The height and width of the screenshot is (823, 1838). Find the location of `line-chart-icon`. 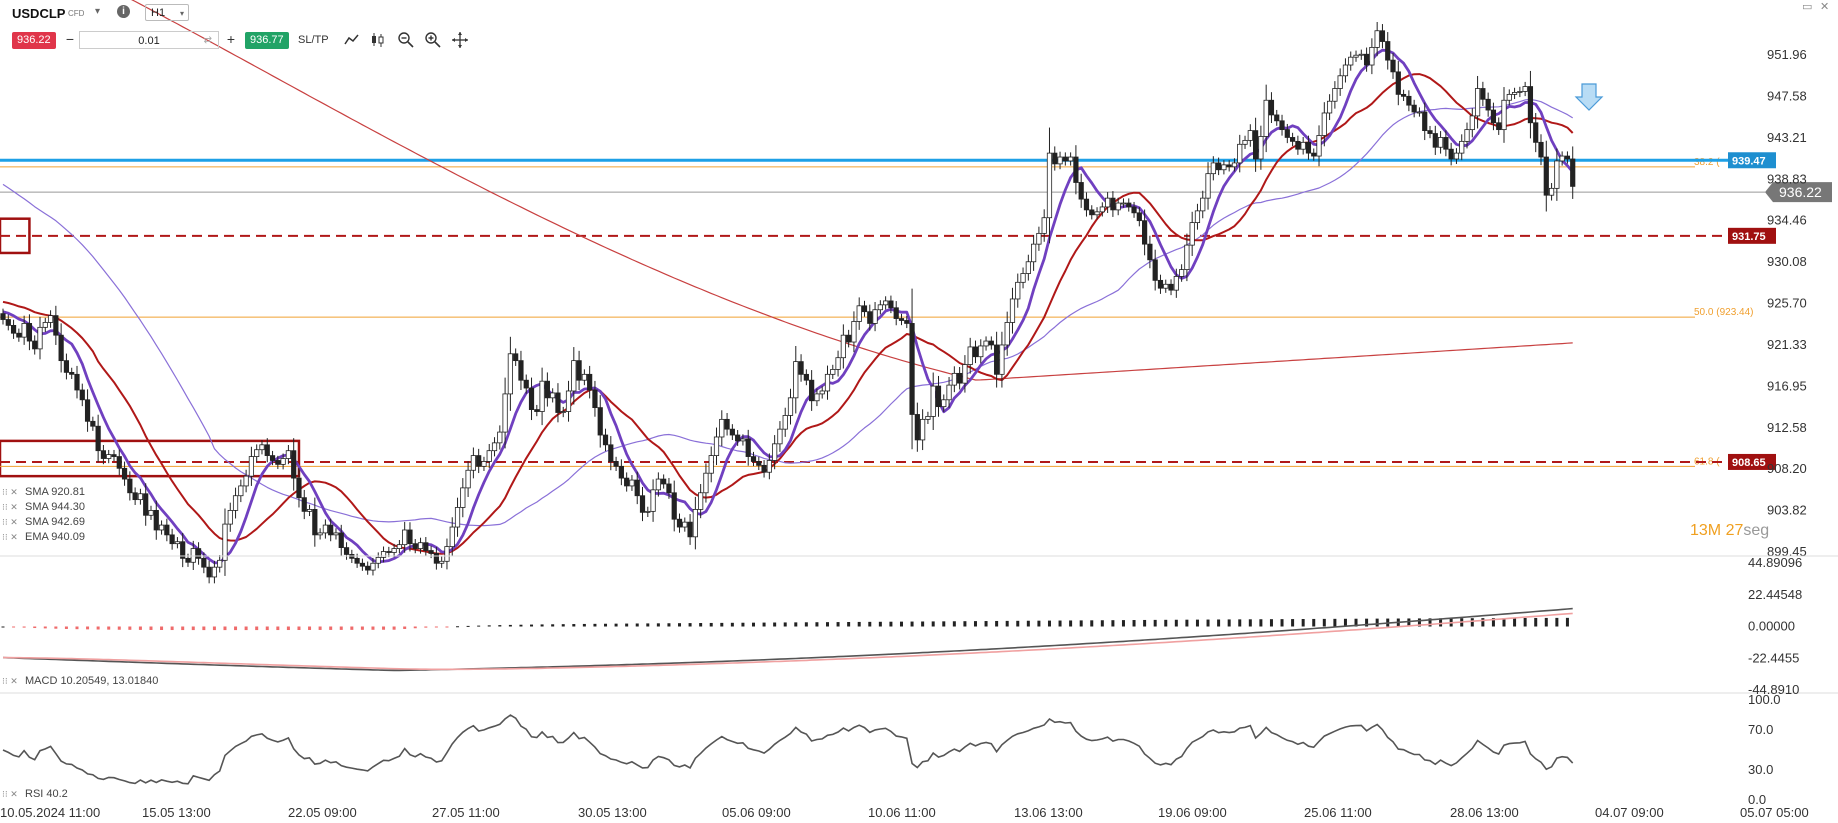

line-chart-icon is located at coordinates (352, 40).